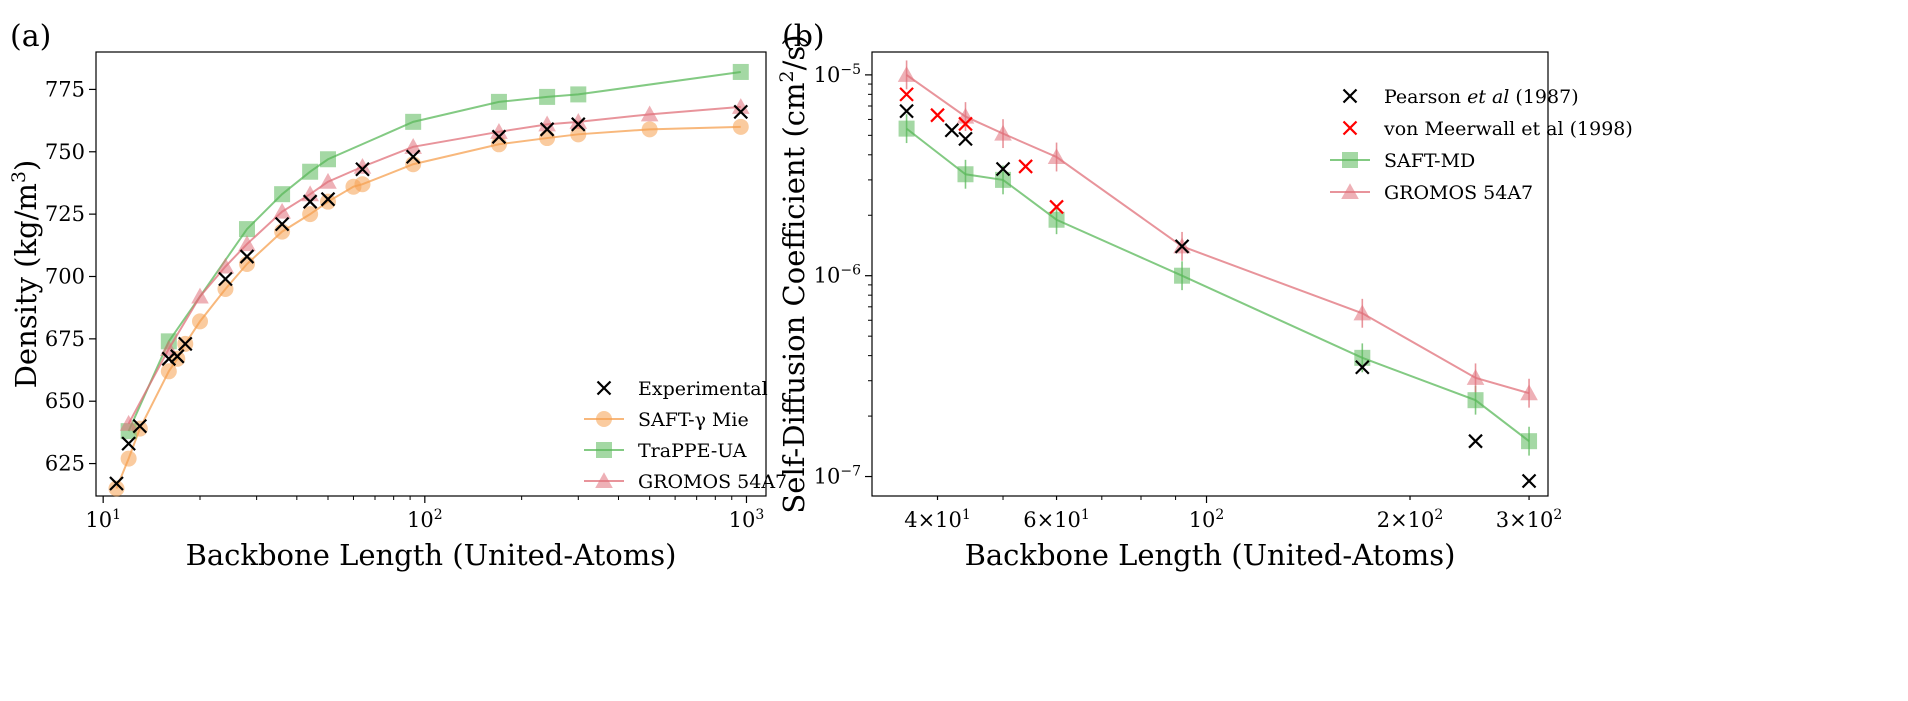  What do you see at coordinates (1481, 97) in the screenshot?
I see `legend-label: Pearson et al (1987)` at bounding box center [1481, 97].